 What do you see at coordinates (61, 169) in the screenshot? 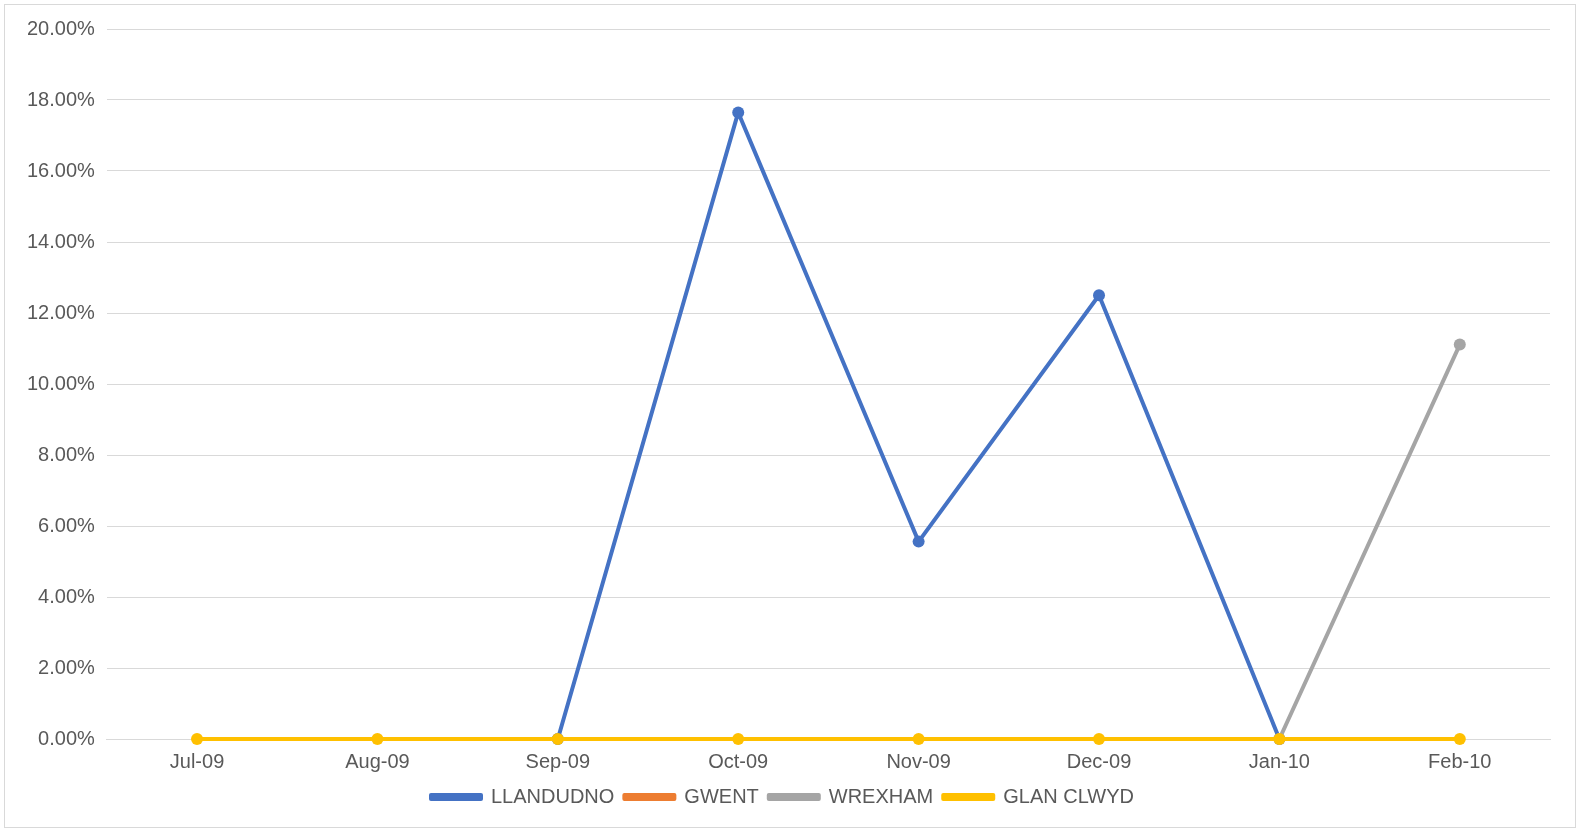
I see `y-tick-label: 16.00%` at bounding box center [61, 169].